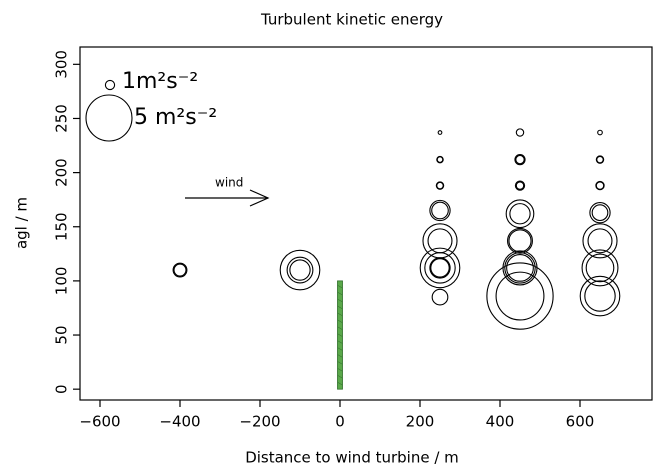  I want to click on x-tick-label: −200, so click(259, 422).